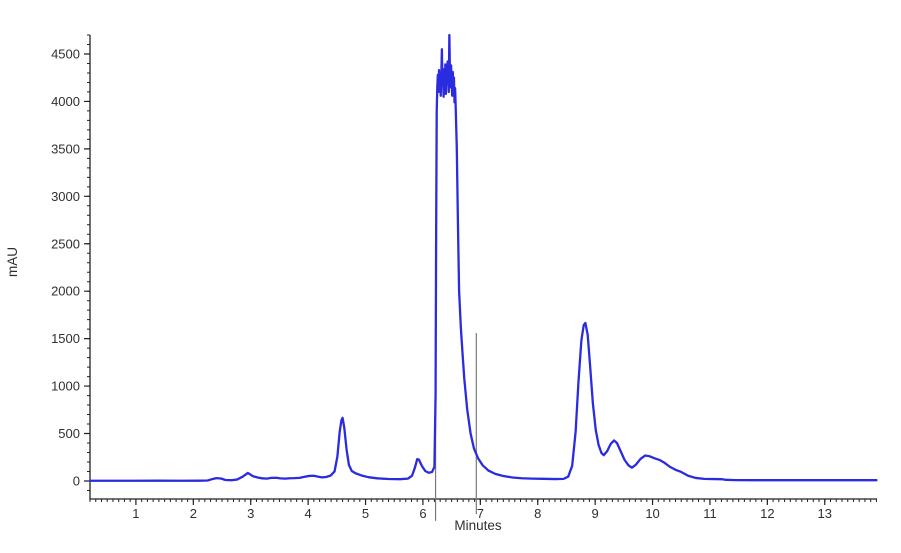 The image size is (901, 553). Describe the element at coordinates (65, 53) in the screenshot. I see `y-tick-label: 4500` at that location.